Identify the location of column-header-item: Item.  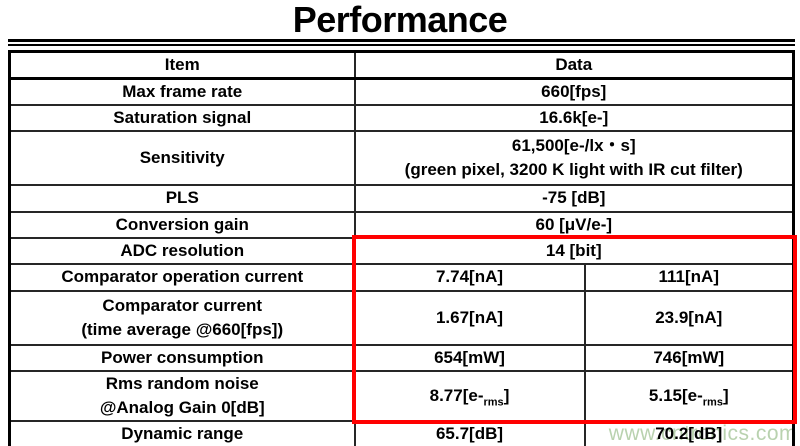
(182, 65).